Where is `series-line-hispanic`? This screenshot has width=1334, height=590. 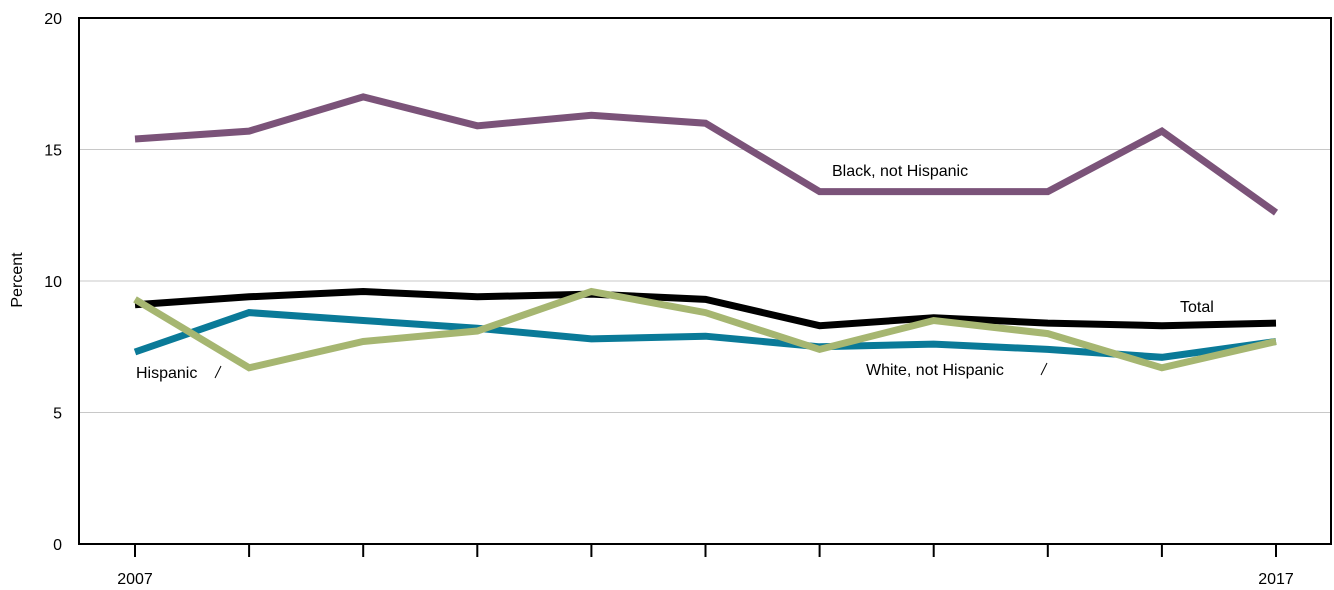 series-line-hispanic is located at coordinates (705, 329).